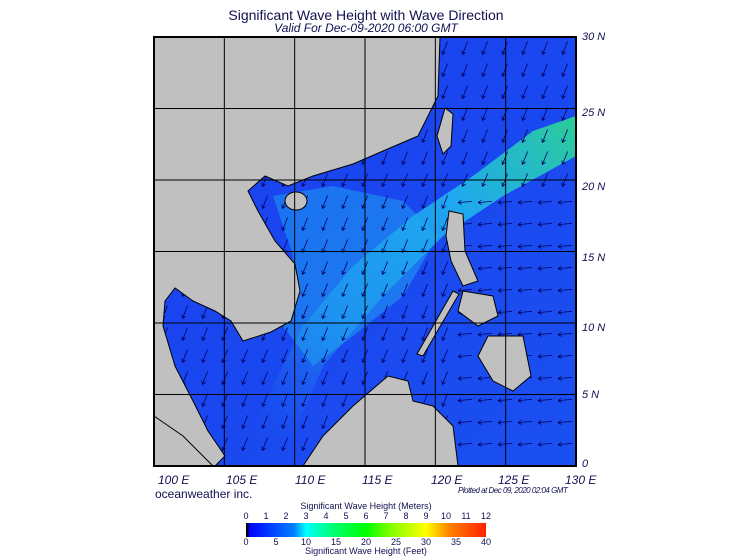 This screenshot has height=560, width=755. What do you see at coordinates (366, 530) in the screenshot?
I see `colorbar` at bounding box center [366, 530].